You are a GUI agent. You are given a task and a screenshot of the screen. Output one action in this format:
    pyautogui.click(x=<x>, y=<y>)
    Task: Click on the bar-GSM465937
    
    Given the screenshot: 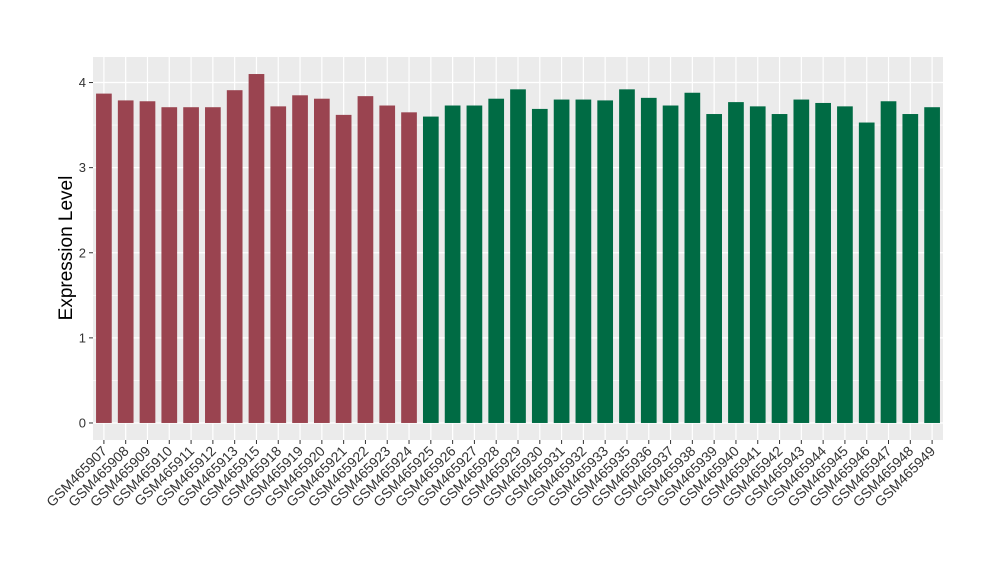 What is the action you would take?
    pyautogui.click(x=670, y=264)
    